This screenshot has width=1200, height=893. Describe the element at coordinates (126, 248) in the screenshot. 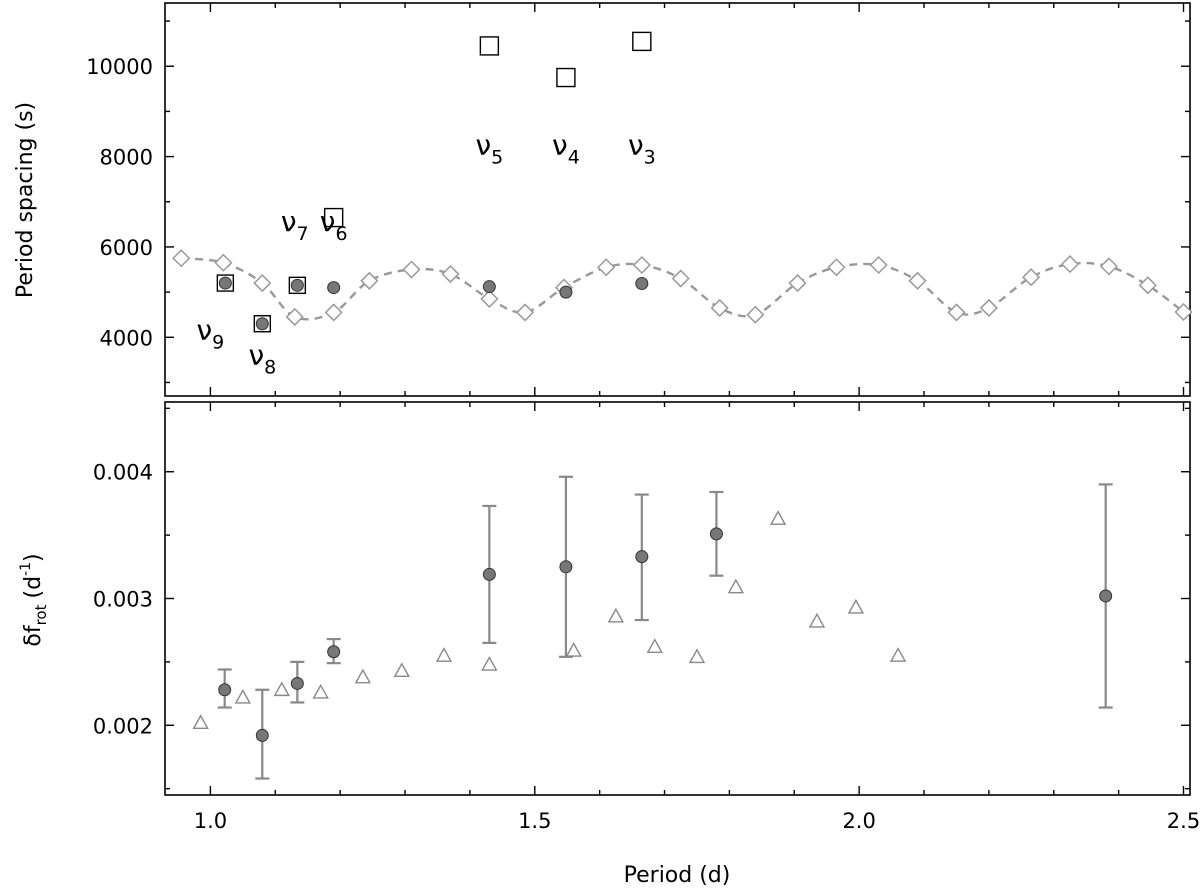

I see `top-y-tick-label: 6000` at that location.